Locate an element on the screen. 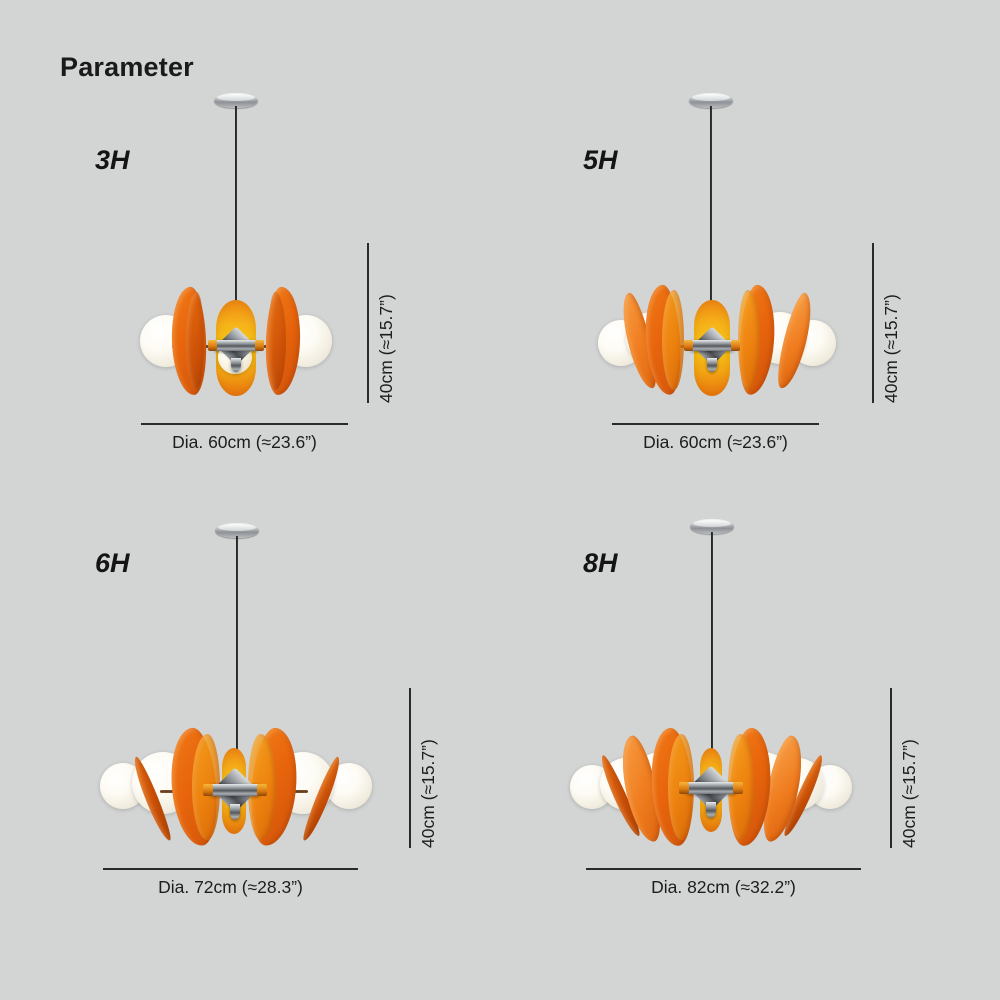 Image resolution: width=1000 pixels, height=1000 pixels. diameter-label: Dia. 82cm (≈32.2”) is located at coordinates (723, 887).